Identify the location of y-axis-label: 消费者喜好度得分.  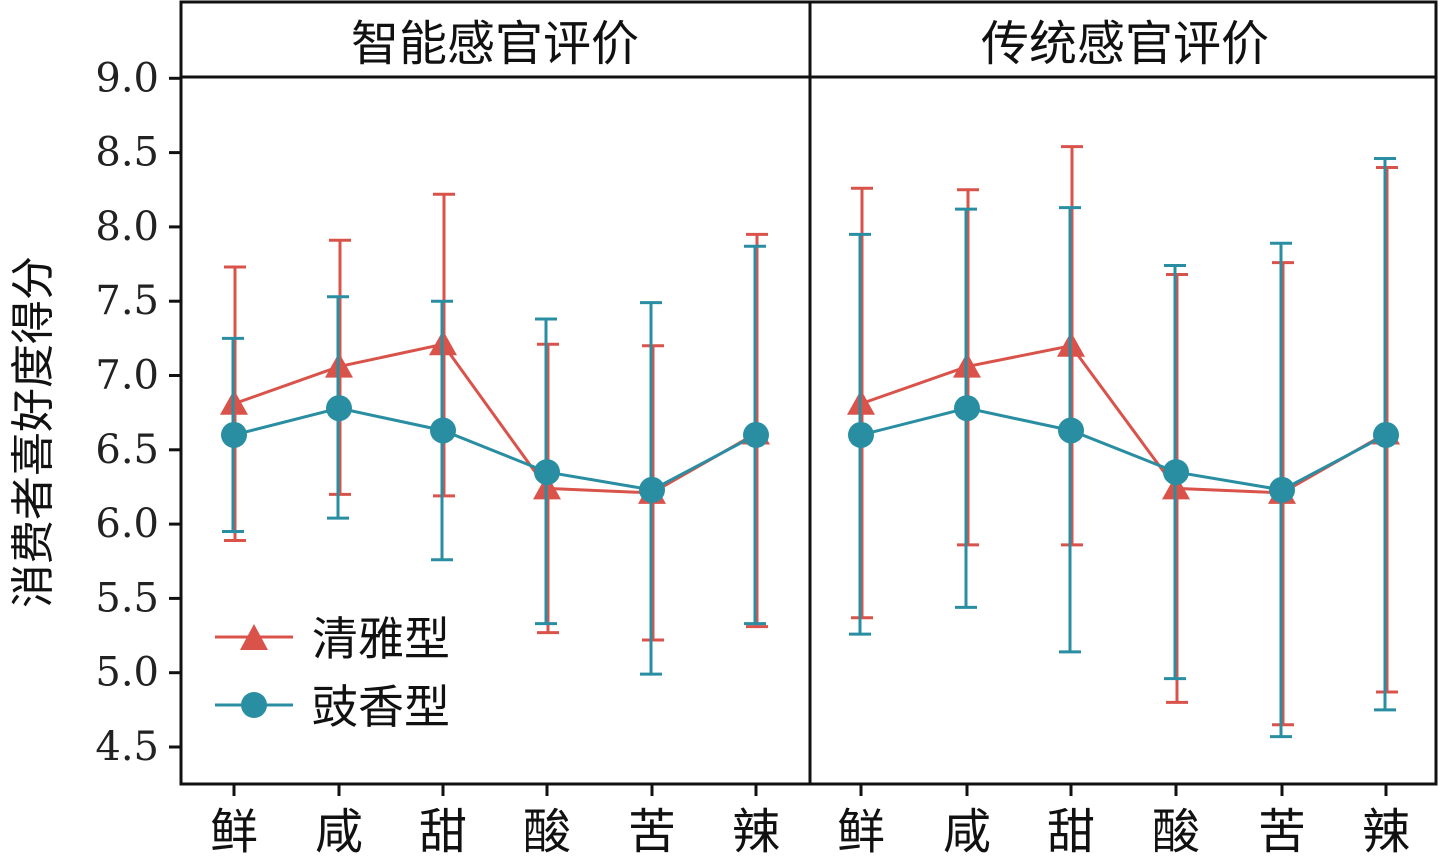
(33, 432).